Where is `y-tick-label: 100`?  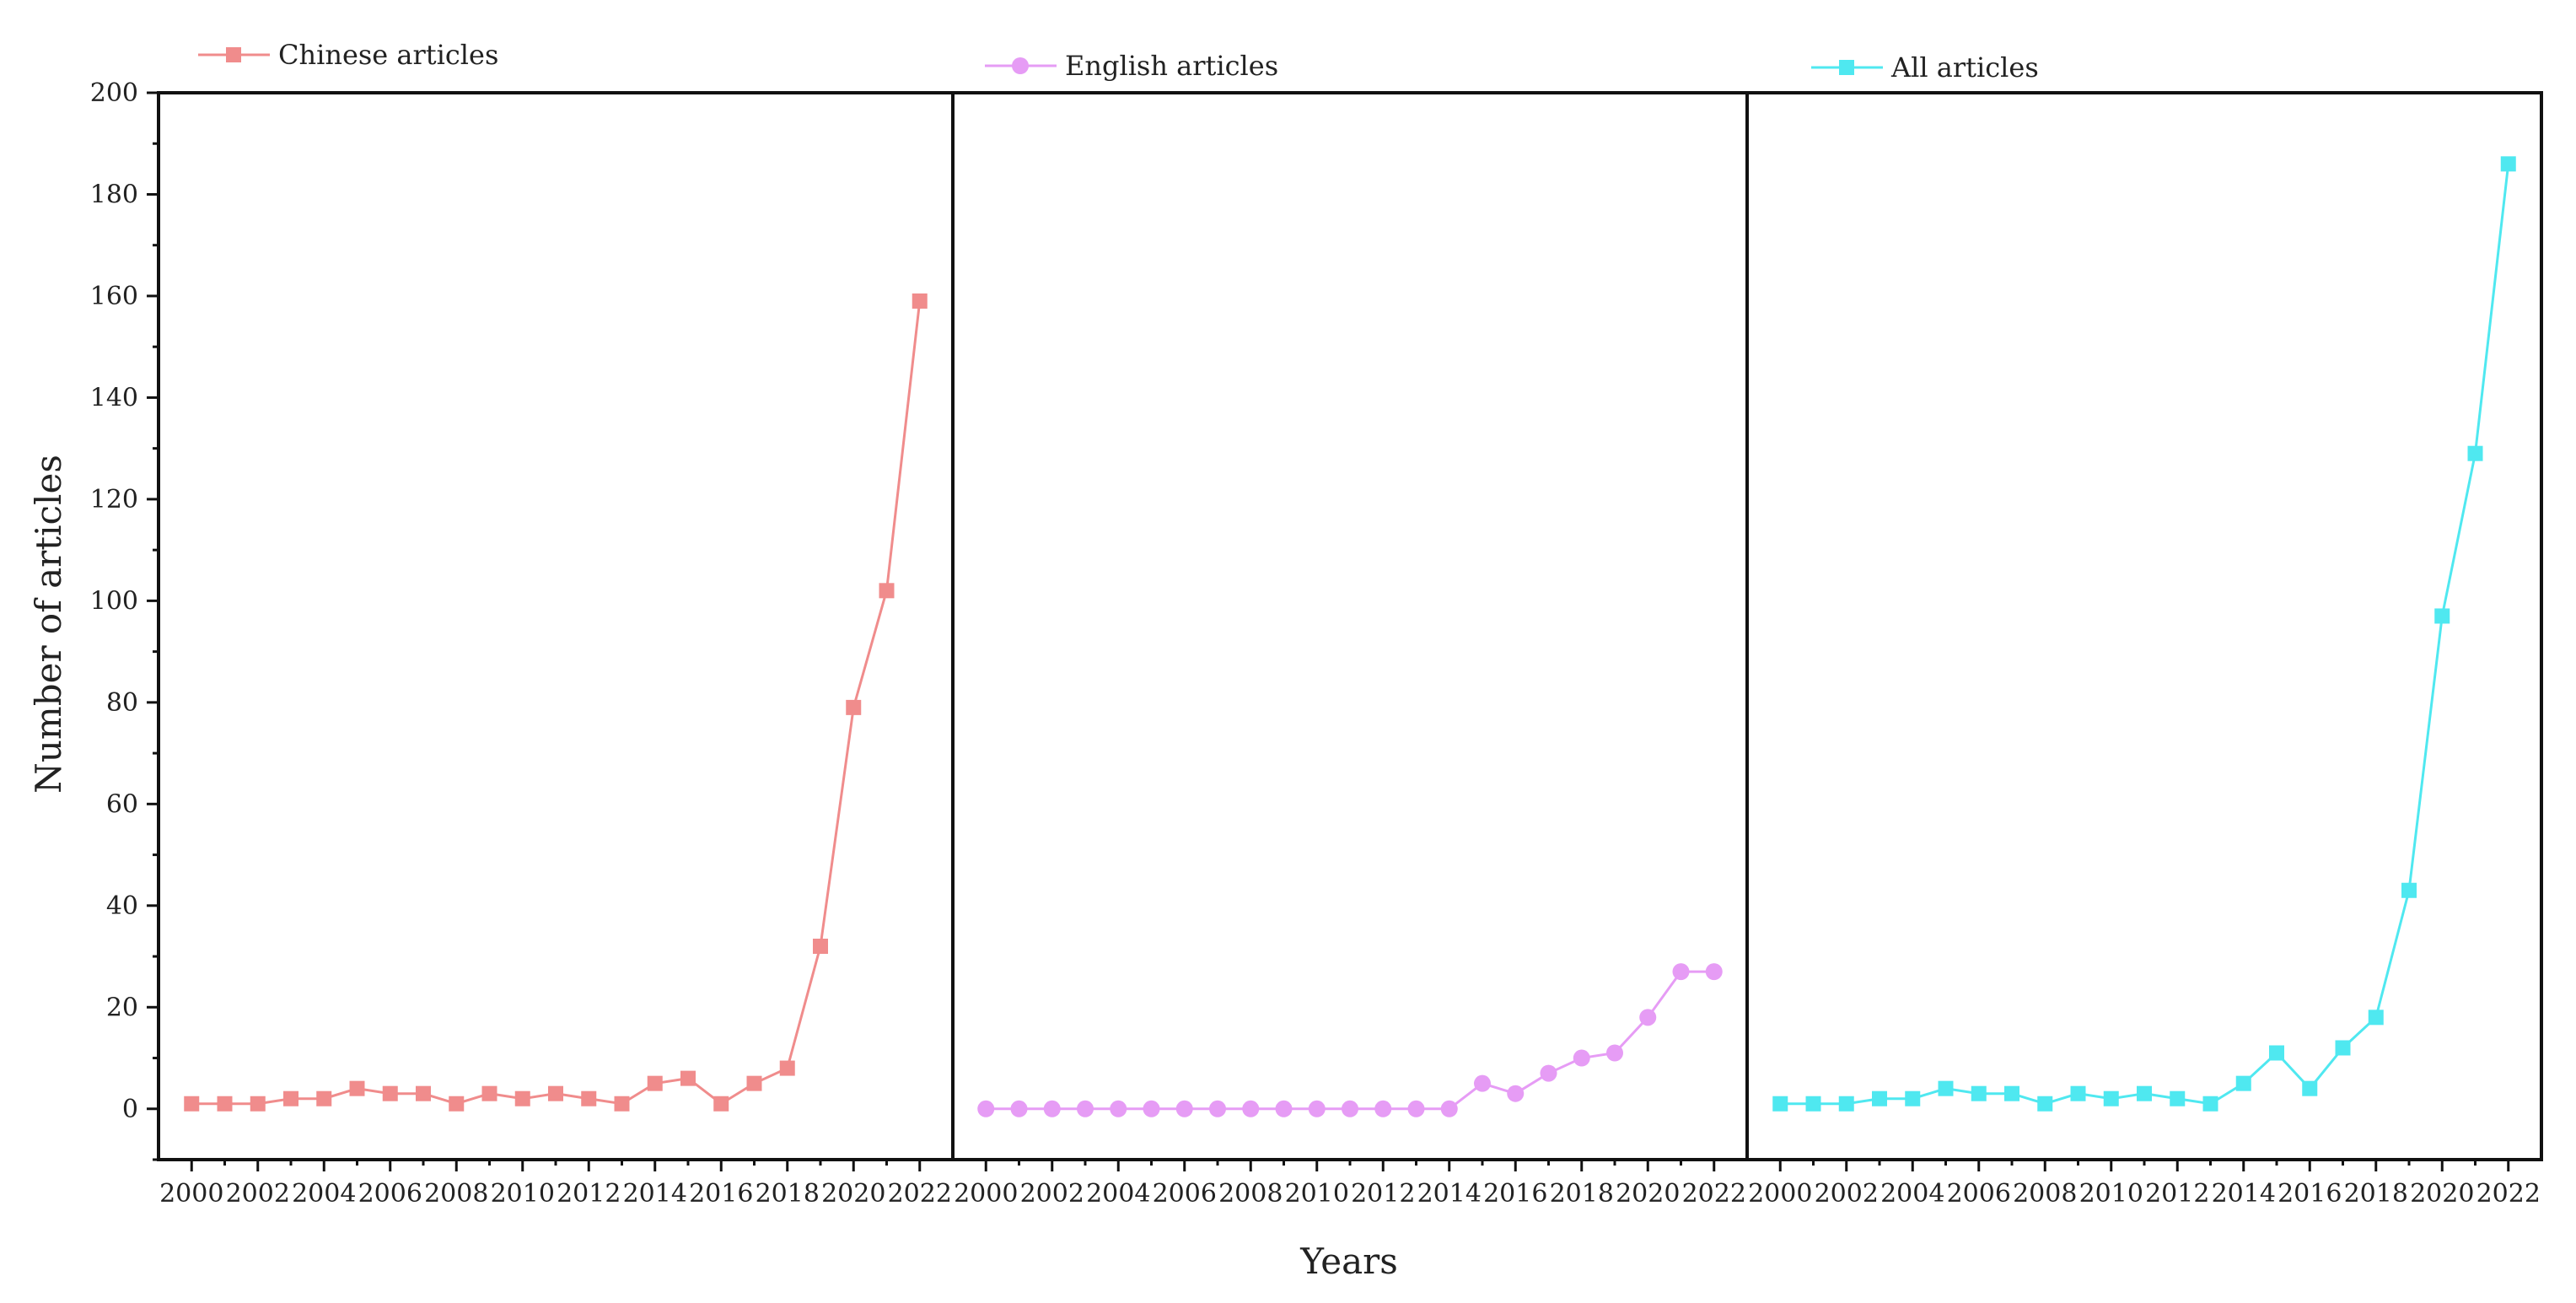 y-tick-label: 100 is located at coordinates (114, 601).